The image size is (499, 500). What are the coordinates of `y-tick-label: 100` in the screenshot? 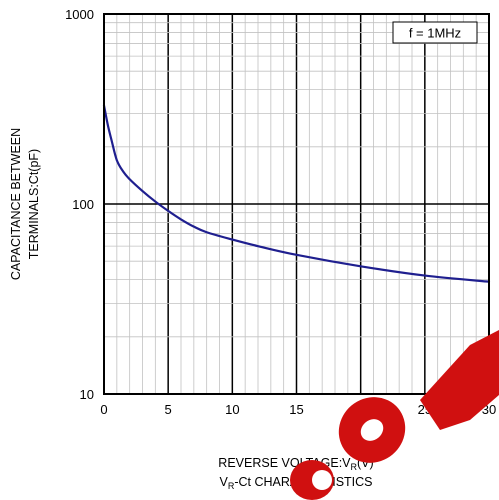 It's located at (83, 204).